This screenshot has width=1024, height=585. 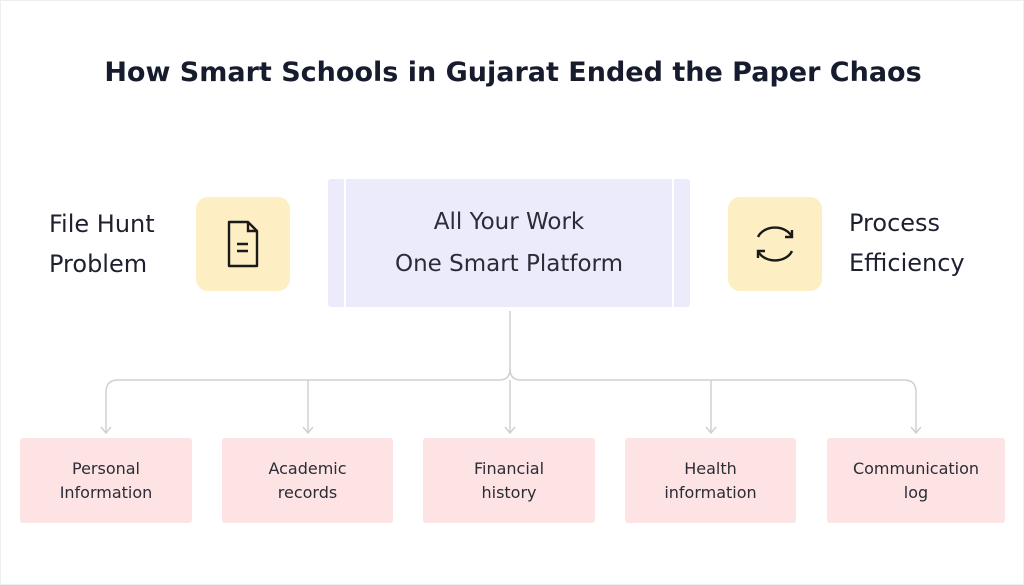 What do you see at coordinates (710, 492) in the screenshot?
I see `card-line2: information` at bounding box center [710, 492].